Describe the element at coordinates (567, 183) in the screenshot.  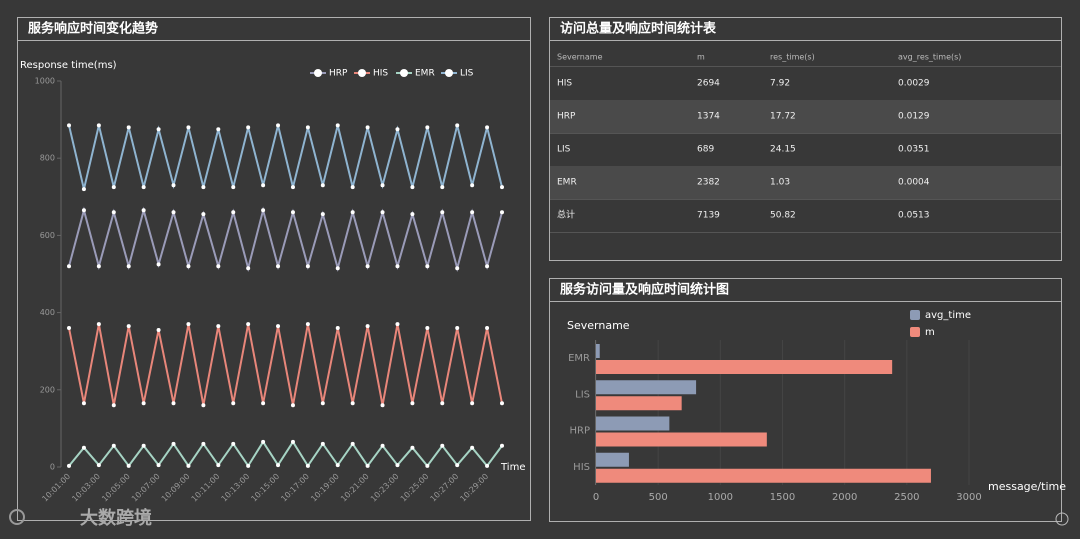
I see `table-cell: EMR` at that location.